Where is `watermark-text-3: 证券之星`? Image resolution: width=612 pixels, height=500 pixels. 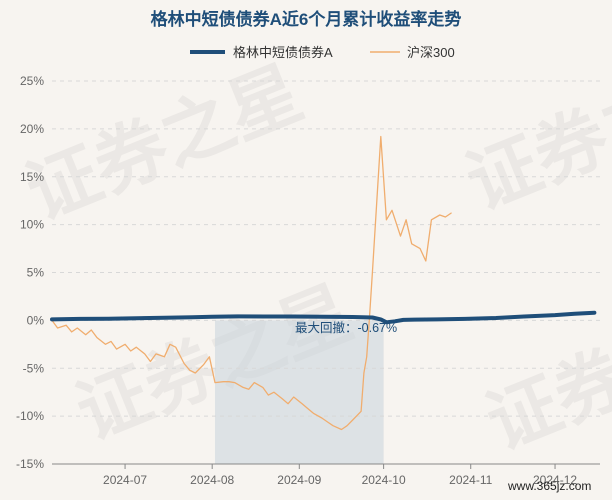 watermark-text-3: 证券之星 is located at coordinates (534, 134).